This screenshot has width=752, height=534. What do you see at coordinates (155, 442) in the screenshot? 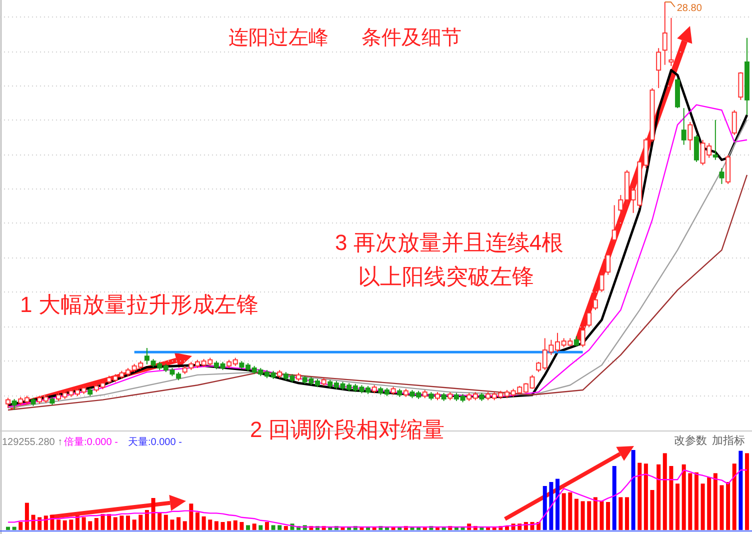
I see `text: 天量:0.000 -` at bounding box center [155, 442].